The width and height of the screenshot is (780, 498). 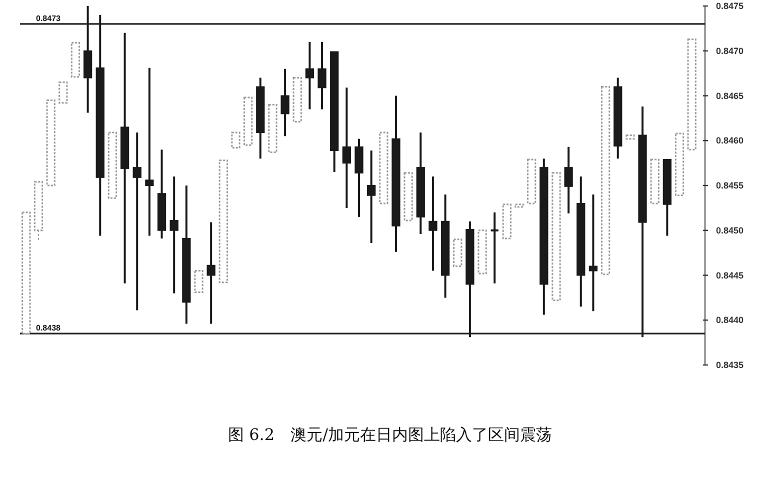 I want to click on text: 图 6.2 澳元/加元在日内图上陷入了区间震荡, so click(x=390, y=434).